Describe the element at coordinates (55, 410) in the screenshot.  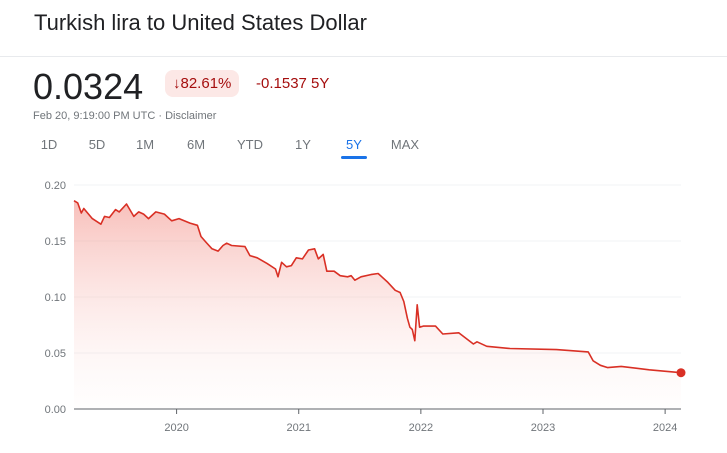
I see `y-tick-label: 0.00` at that location.